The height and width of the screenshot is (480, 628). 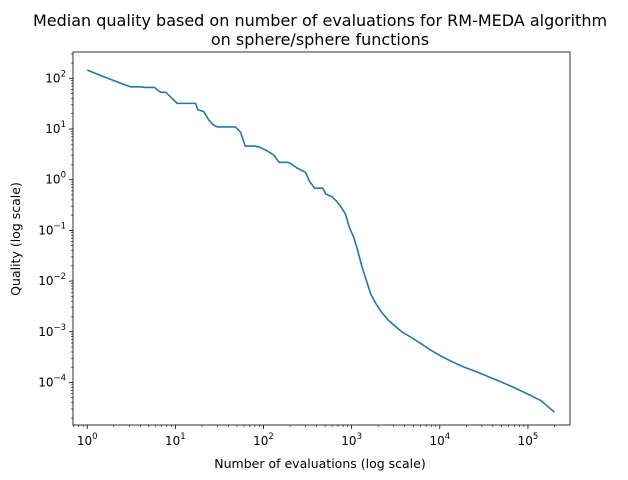 I want to click on x-tick-label: 10⁵, so click(x=528, y=440).